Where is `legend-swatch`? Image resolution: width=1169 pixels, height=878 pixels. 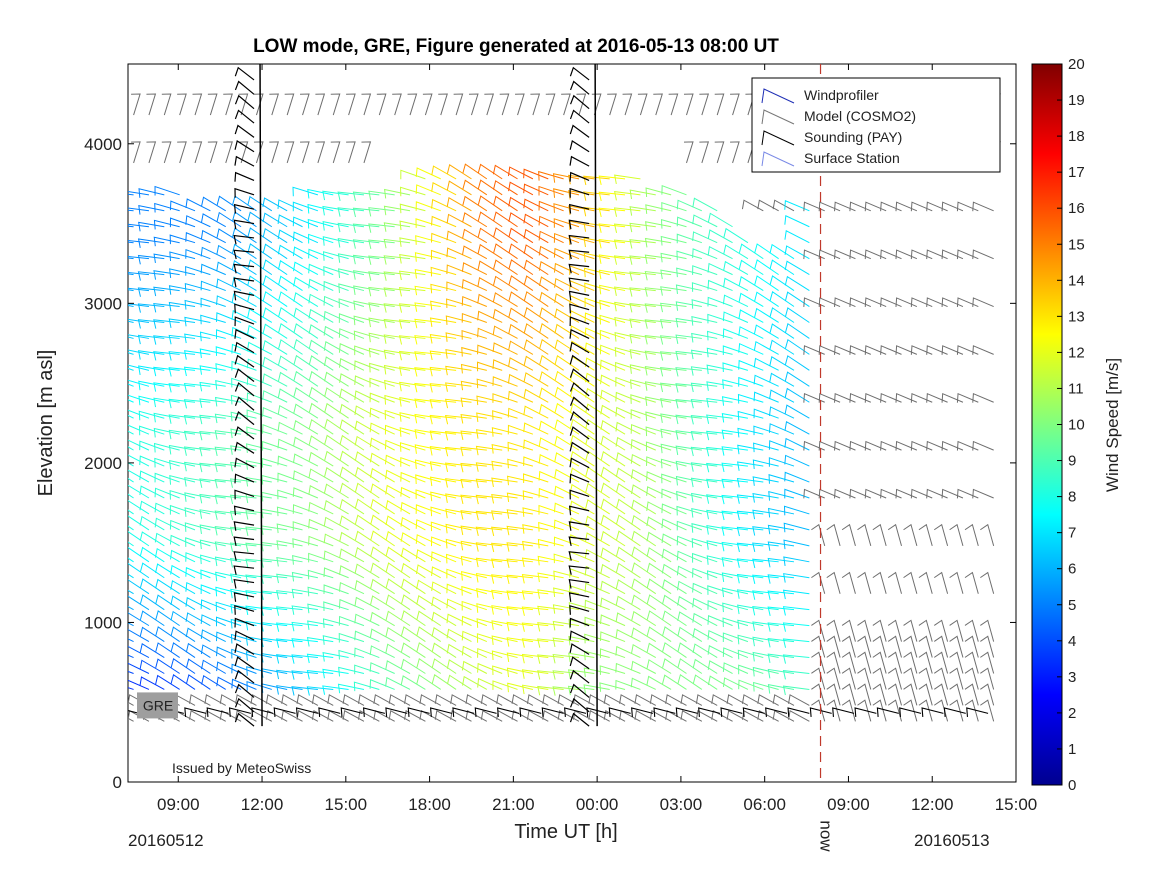 legend-swatch is located at coordinates (778, 138).